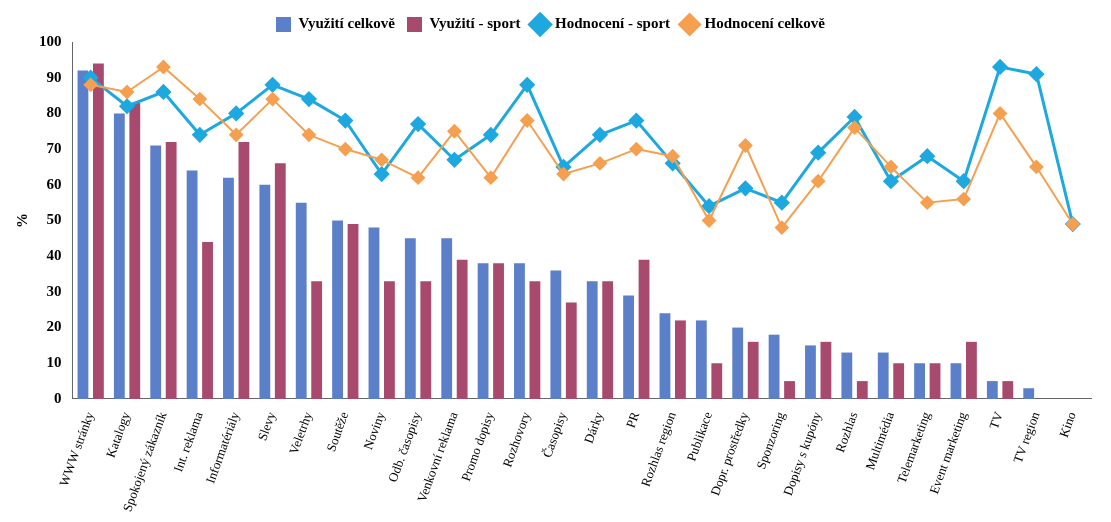 This screenshot has width=1111, height=522. I want to click on y-tick-label: 70, so click(54, 147).